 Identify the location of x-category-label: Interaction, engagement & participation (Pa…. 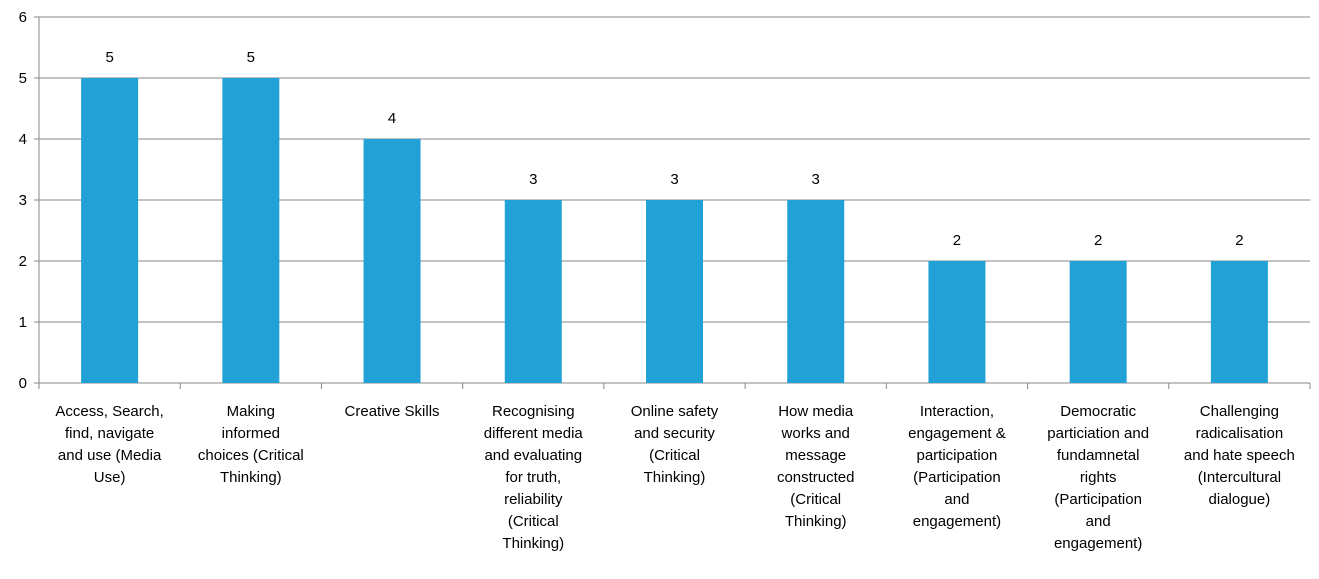
(957, 466).